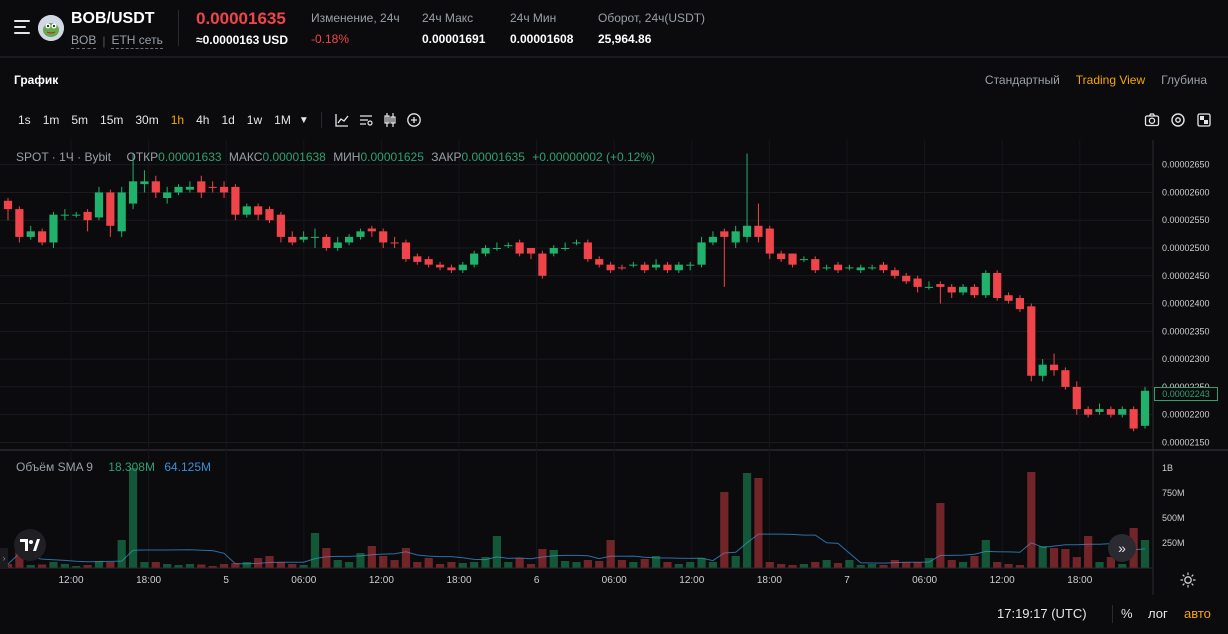 The height and width of the screenshot is (634, 1228). Describe the element at coordinates (142, 157) in the screenshot. I see `legend-open-label: ОТКР` at that location.